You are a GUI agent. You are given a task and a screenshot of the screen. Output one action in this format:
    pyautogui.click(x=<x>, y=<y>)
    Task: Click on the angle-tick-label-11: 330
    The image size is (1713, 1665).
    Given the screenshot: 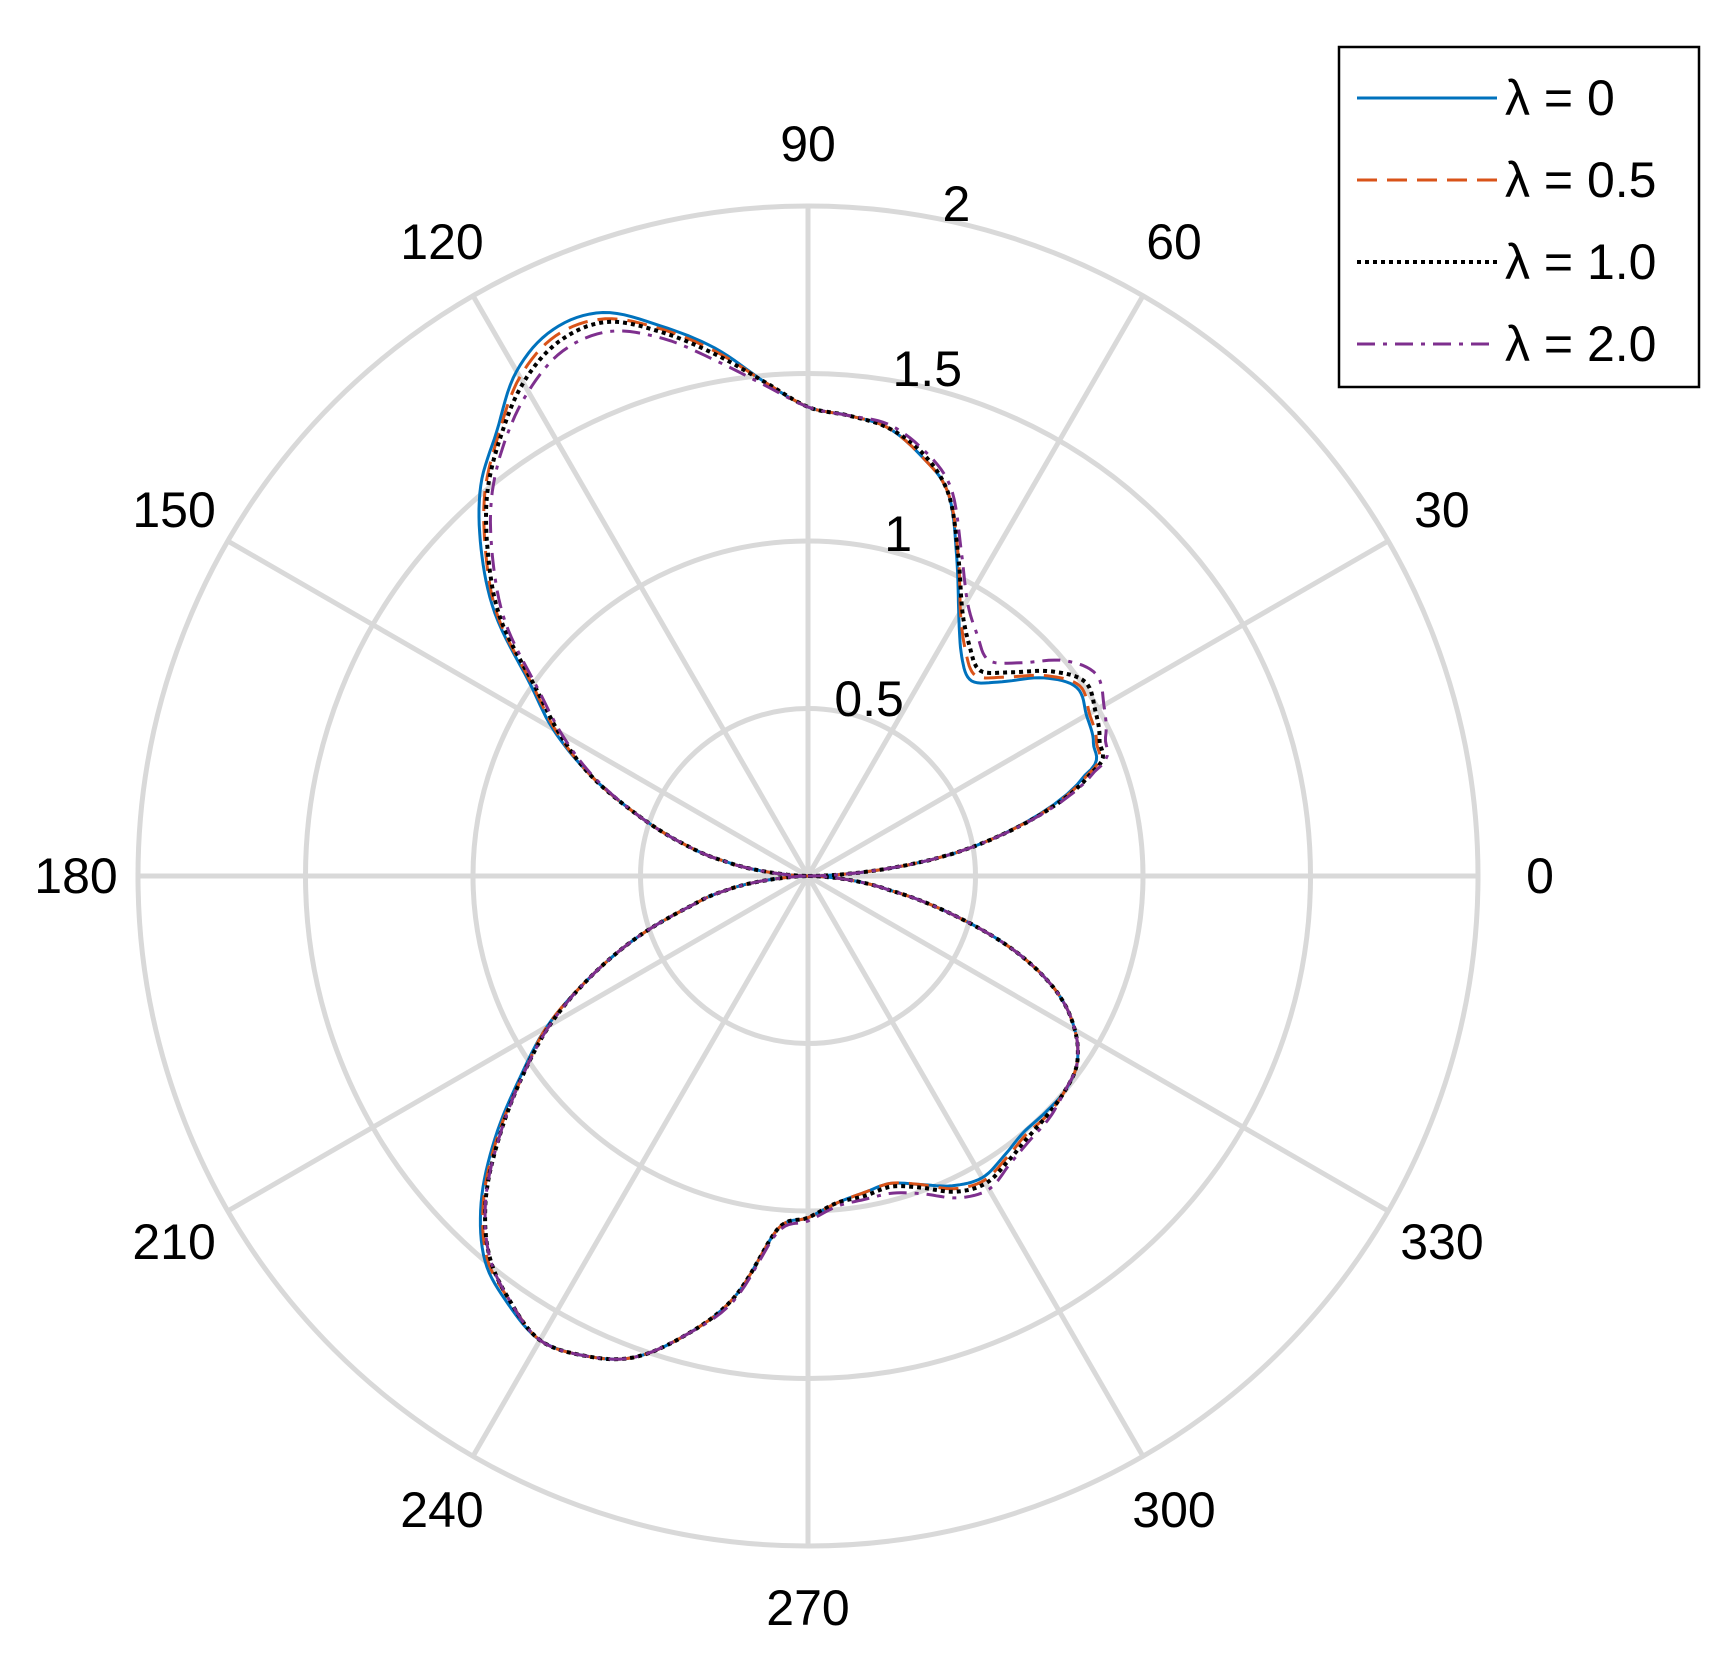 What is the action you would take?
    pyautogui.click(x=1441, y=1242)
    